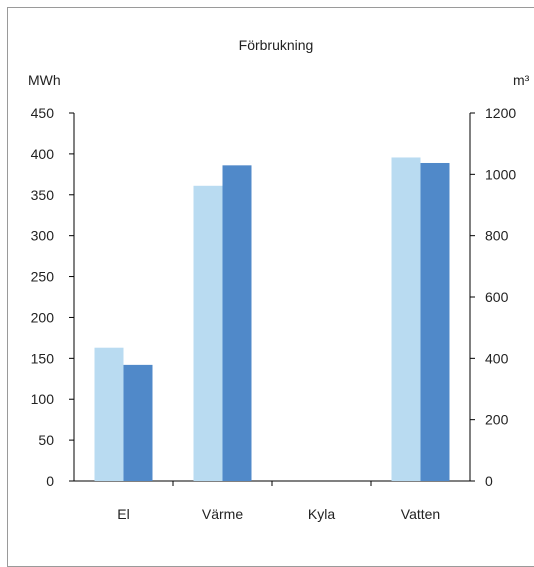 The image size is (534, 567). I want to click on category-label: Vatten, so click(420, 514).